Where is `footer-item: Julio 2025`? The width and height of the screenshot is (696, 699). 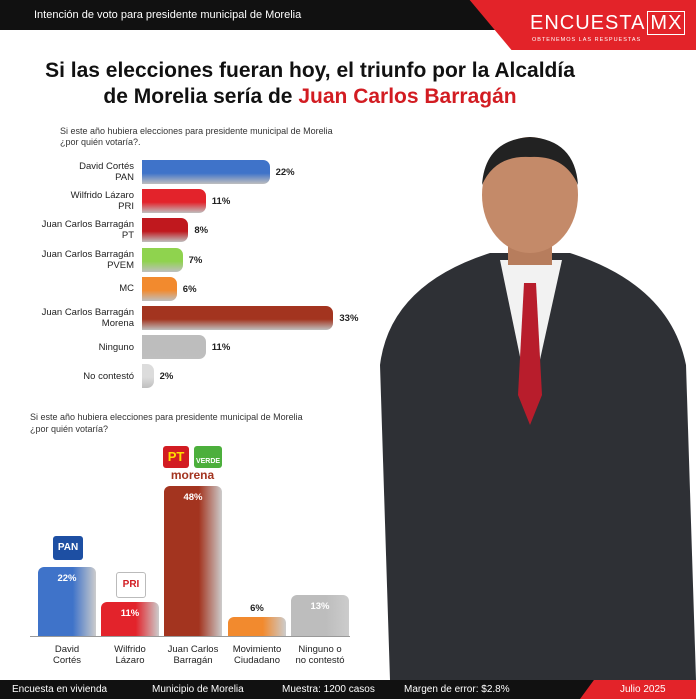
footer-item: Julio 2025 is located at coordinates (643, 689).